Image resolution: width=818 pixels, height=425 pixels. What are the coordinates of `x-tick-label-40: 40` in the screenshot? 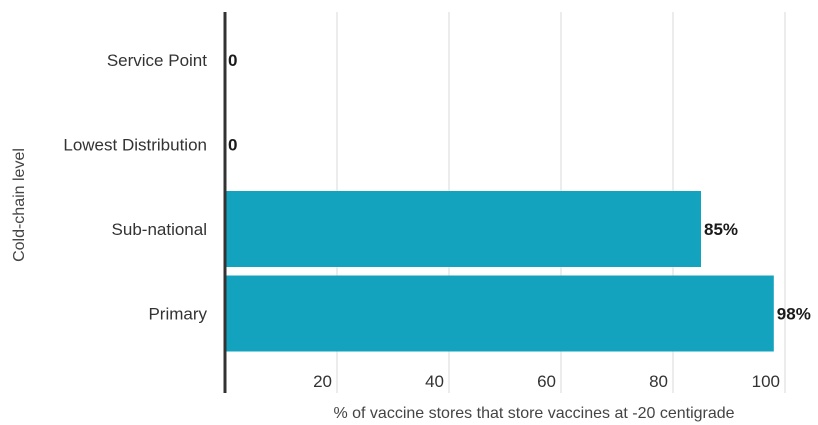 It's located at (434, 381).